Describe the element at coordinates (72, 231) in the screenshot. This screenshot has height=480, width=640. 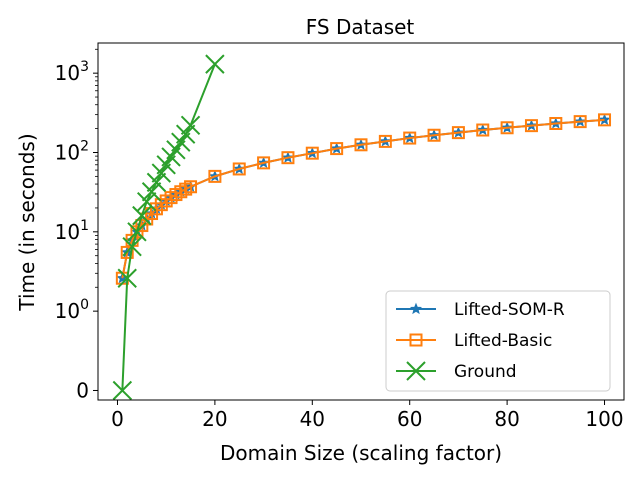
I see `y-tick-label: 10¹` at that location.